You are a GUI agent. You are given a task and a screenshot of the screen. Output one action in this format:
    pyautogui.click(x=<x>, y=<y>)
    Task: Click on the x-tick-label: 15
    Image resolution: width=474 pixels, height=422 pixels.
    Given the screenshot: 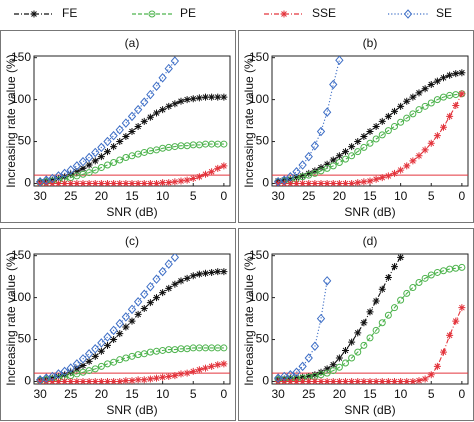 What is the action you would take?
    pyautogui.click(x=370, y=196)
    